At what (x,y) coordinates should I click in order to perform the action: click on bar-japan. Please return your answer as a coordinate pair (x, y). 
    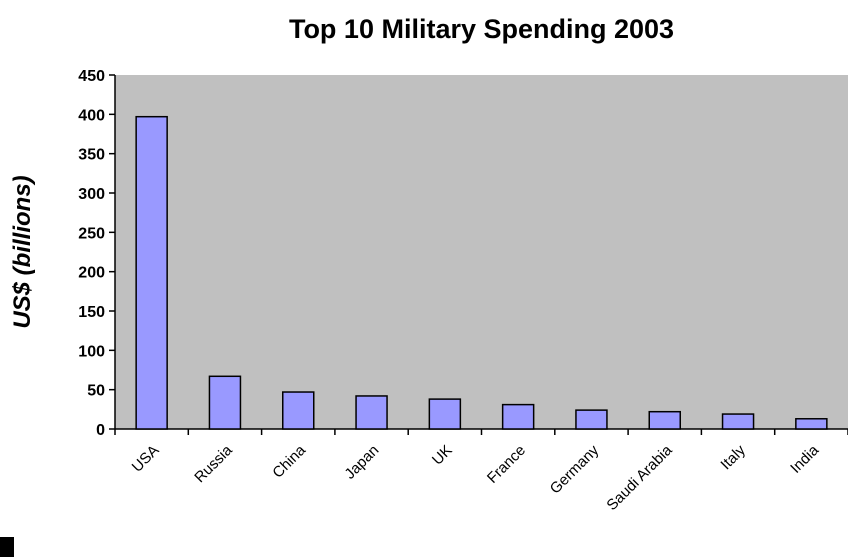
    Looking at the image, I should click on (371, 412).